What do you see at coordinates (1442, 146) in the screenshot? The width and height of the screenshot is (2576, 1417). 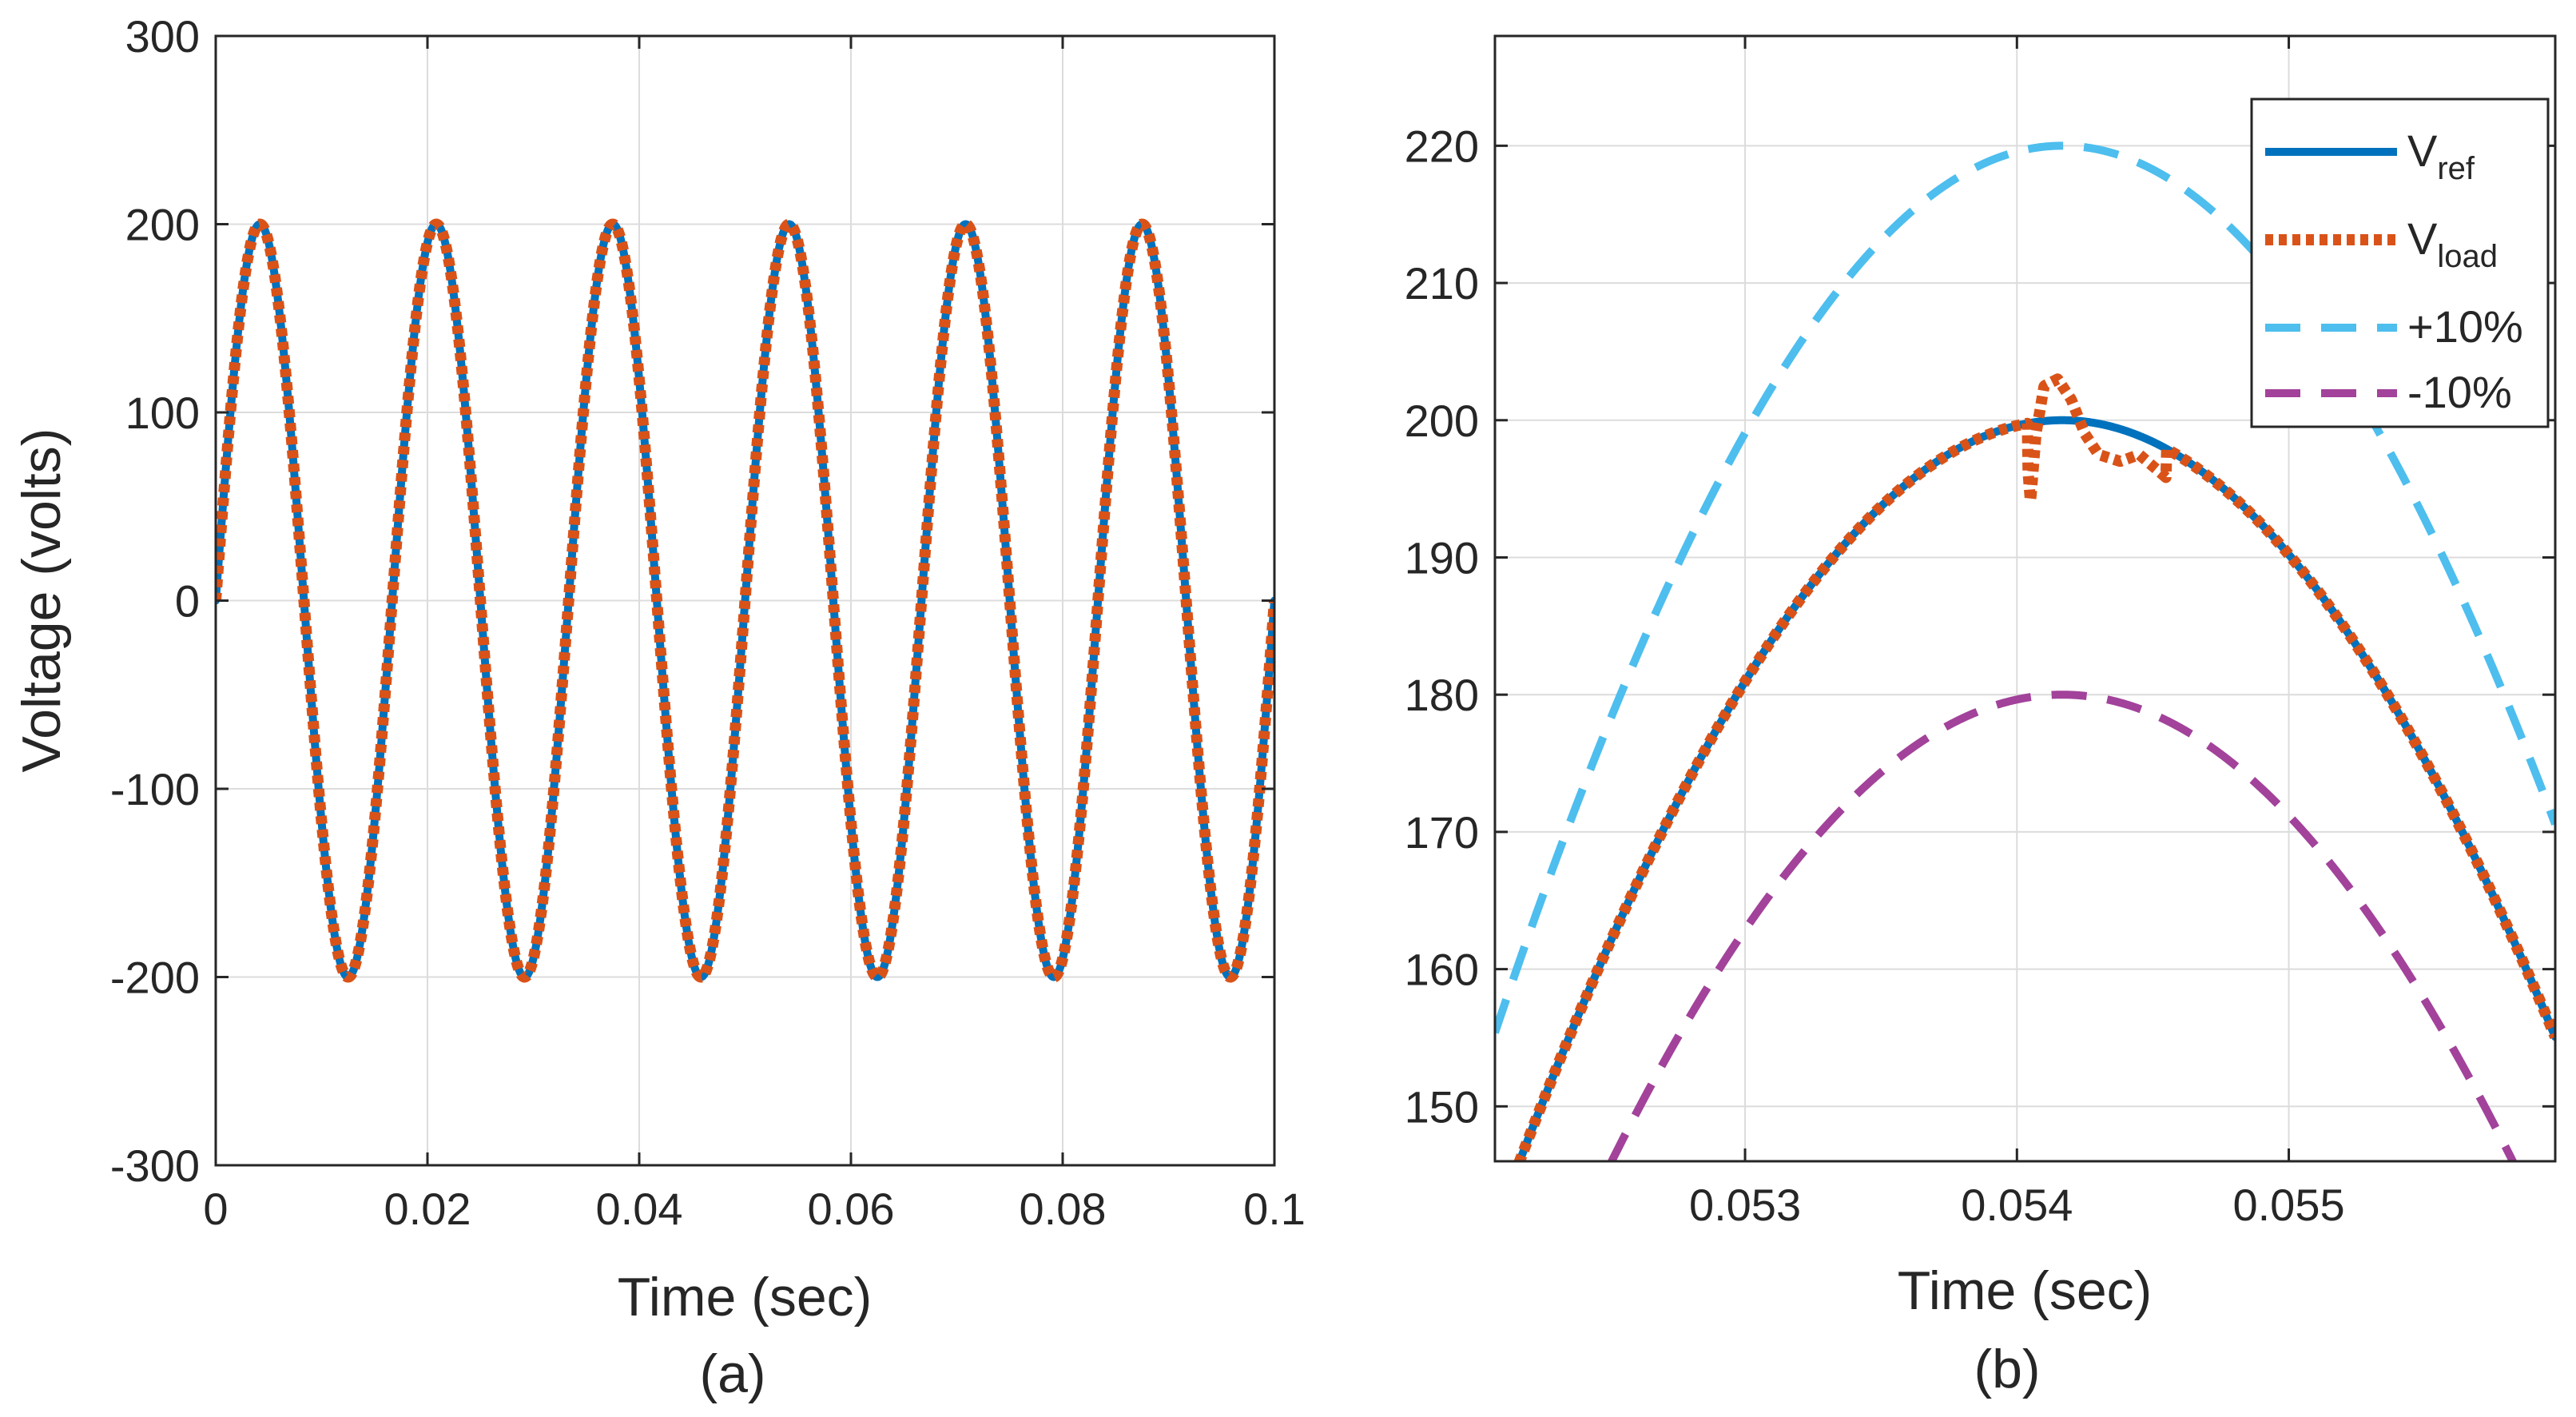 I see `y-tick-label-b: 220` at bounding box center [1442, 146].